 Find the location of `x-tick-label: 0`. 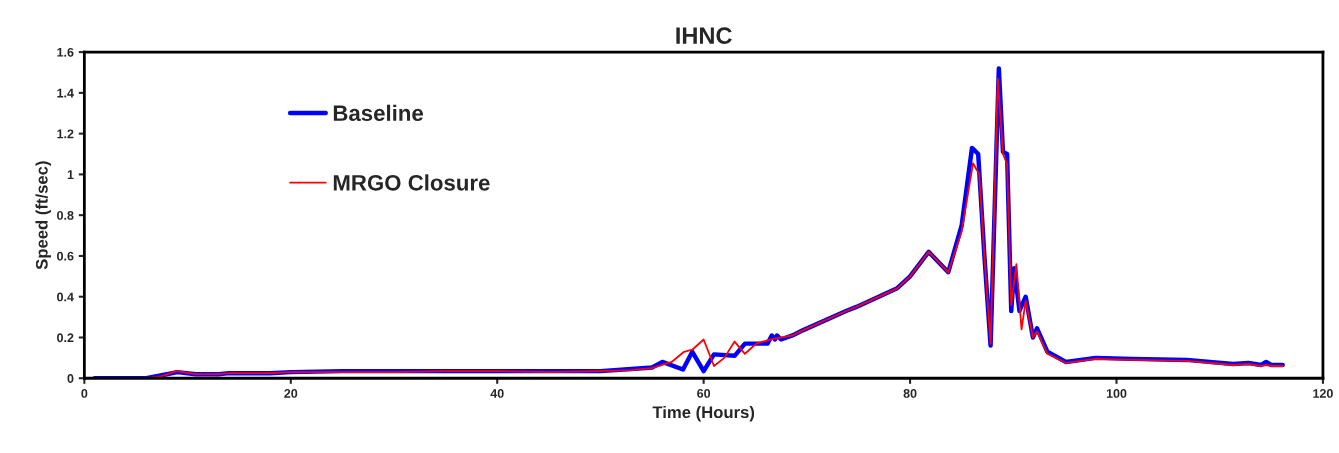

x-tick-label: 0 is located at coordinates (84, 393).